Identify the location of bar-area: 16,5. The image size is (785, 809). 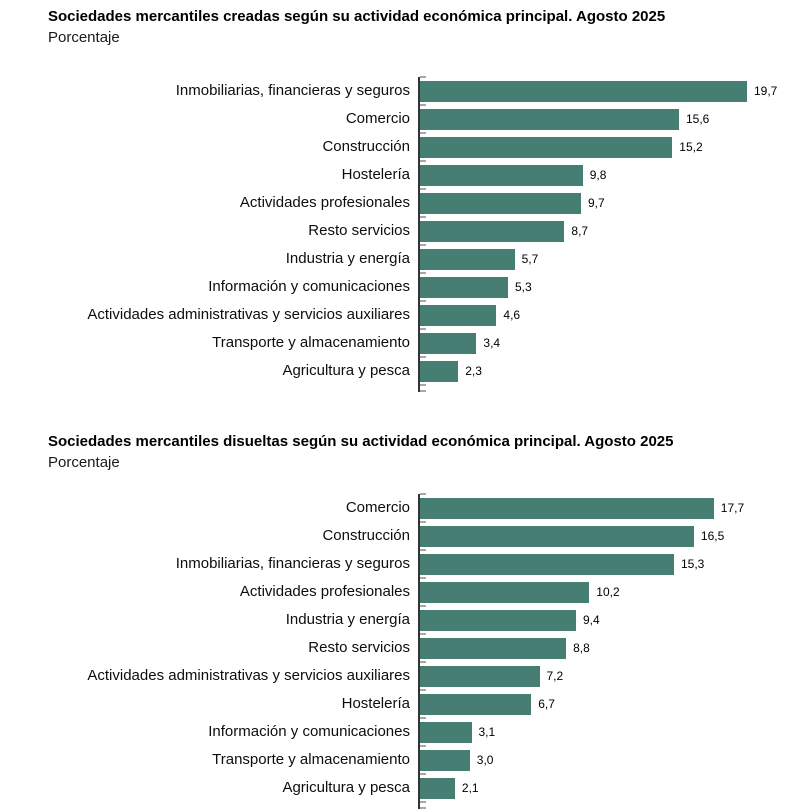
(601, 535).